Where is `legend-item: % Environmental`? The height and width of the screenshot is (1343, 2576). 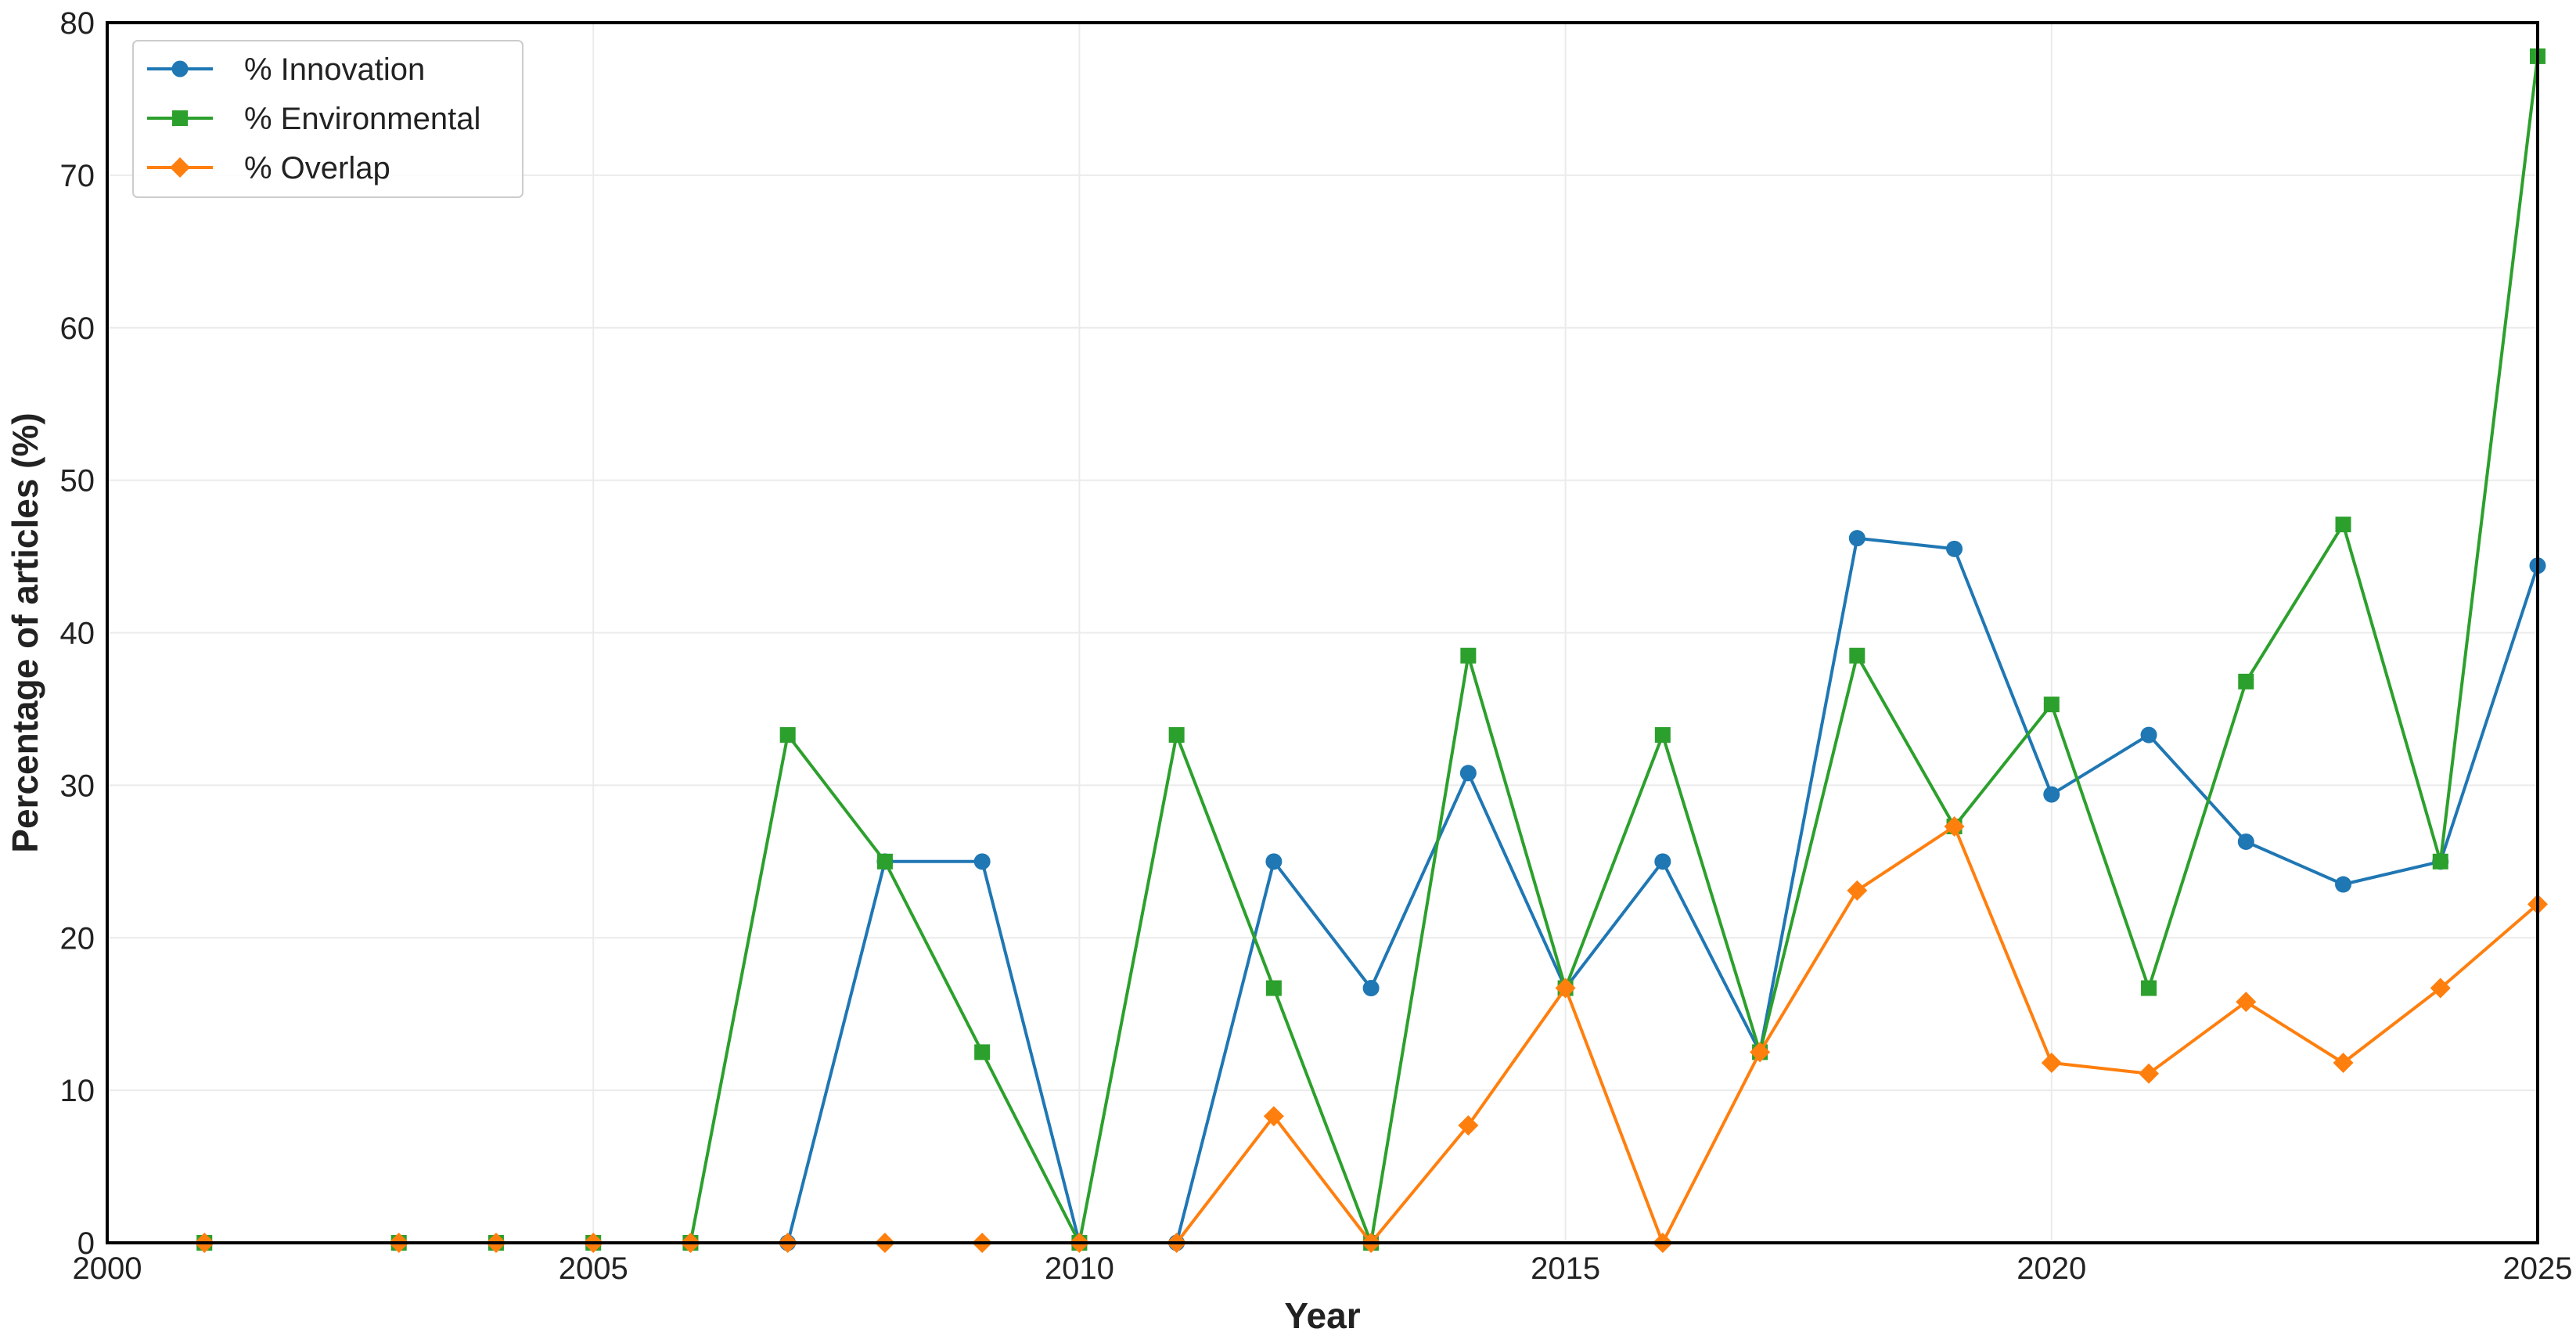 legend-item: % Environmental is located at coordinates (313, 119).